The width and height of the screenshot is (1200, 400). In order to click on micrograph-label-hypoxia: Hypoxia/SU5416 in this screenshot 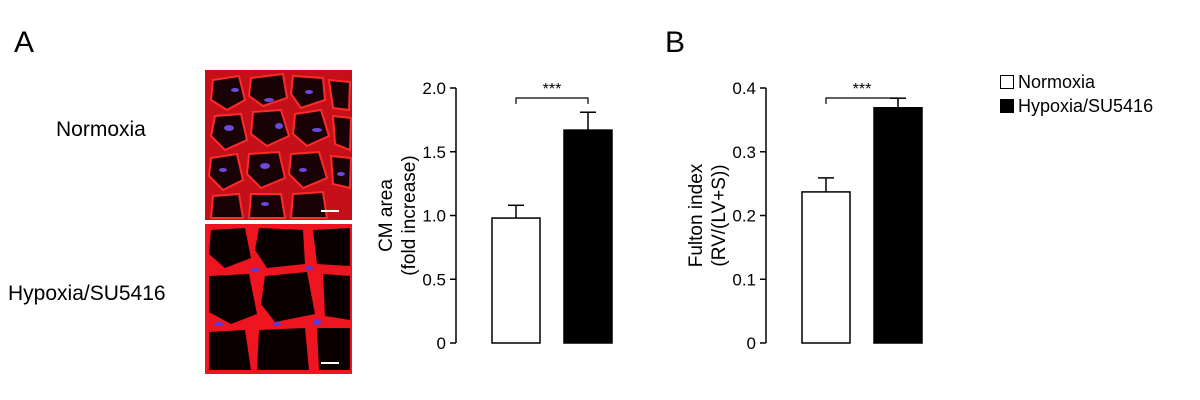, I will do `click(87, 293)`.